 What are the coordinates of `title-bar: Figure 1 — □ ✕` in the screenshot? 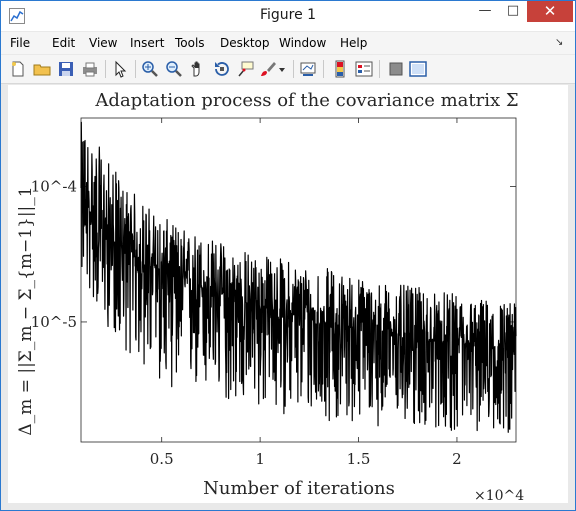 It's located at (288, 16).